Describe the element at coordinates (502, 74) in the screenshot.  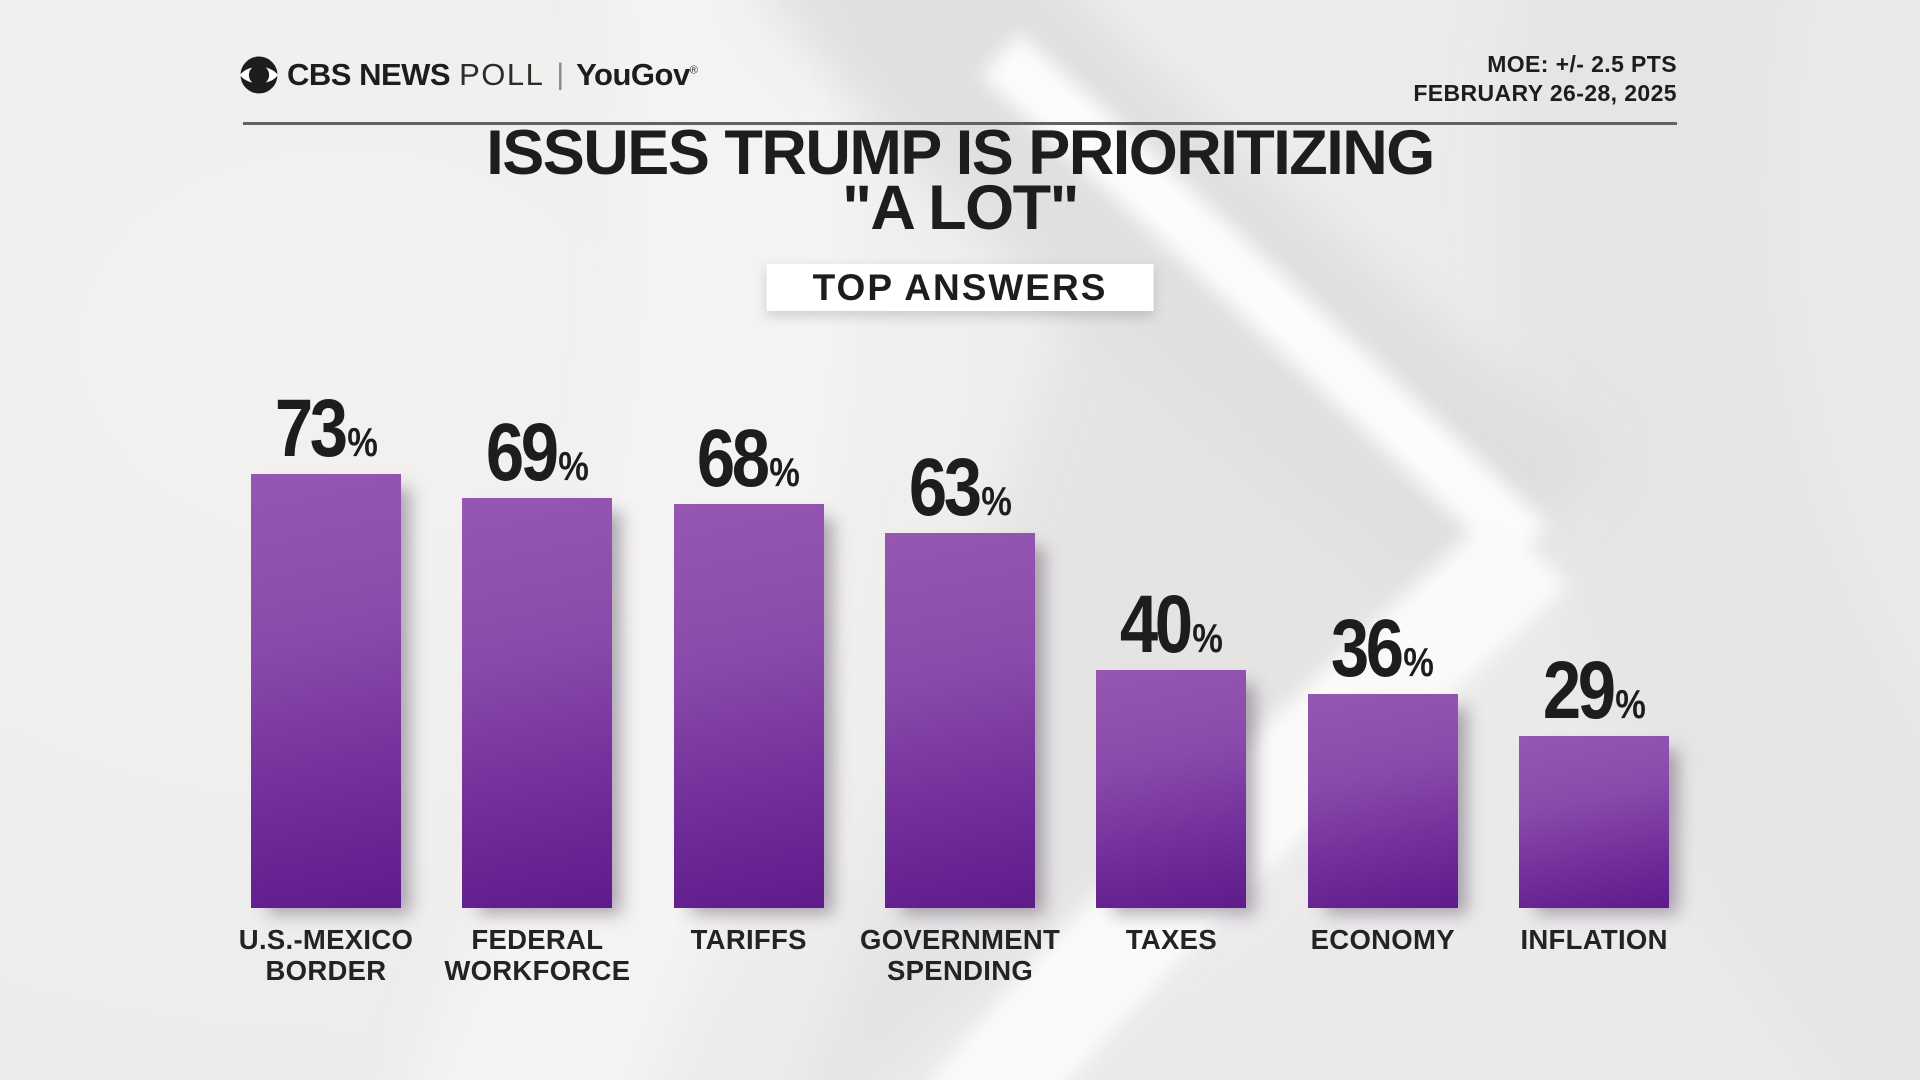
I see `poll-wordmark: POLL` at that location.